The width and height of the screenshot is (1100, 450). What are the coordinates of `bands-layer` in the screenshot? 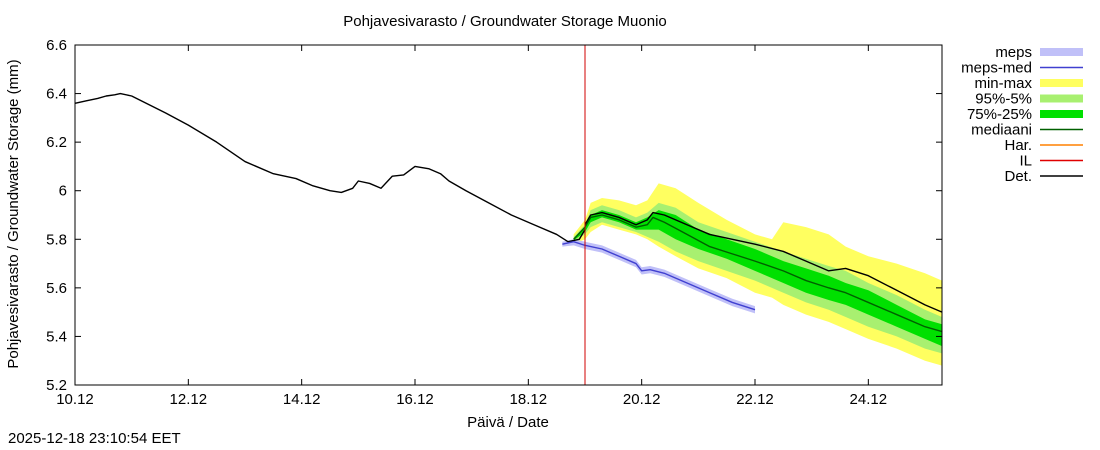 It's located at (752, 274).